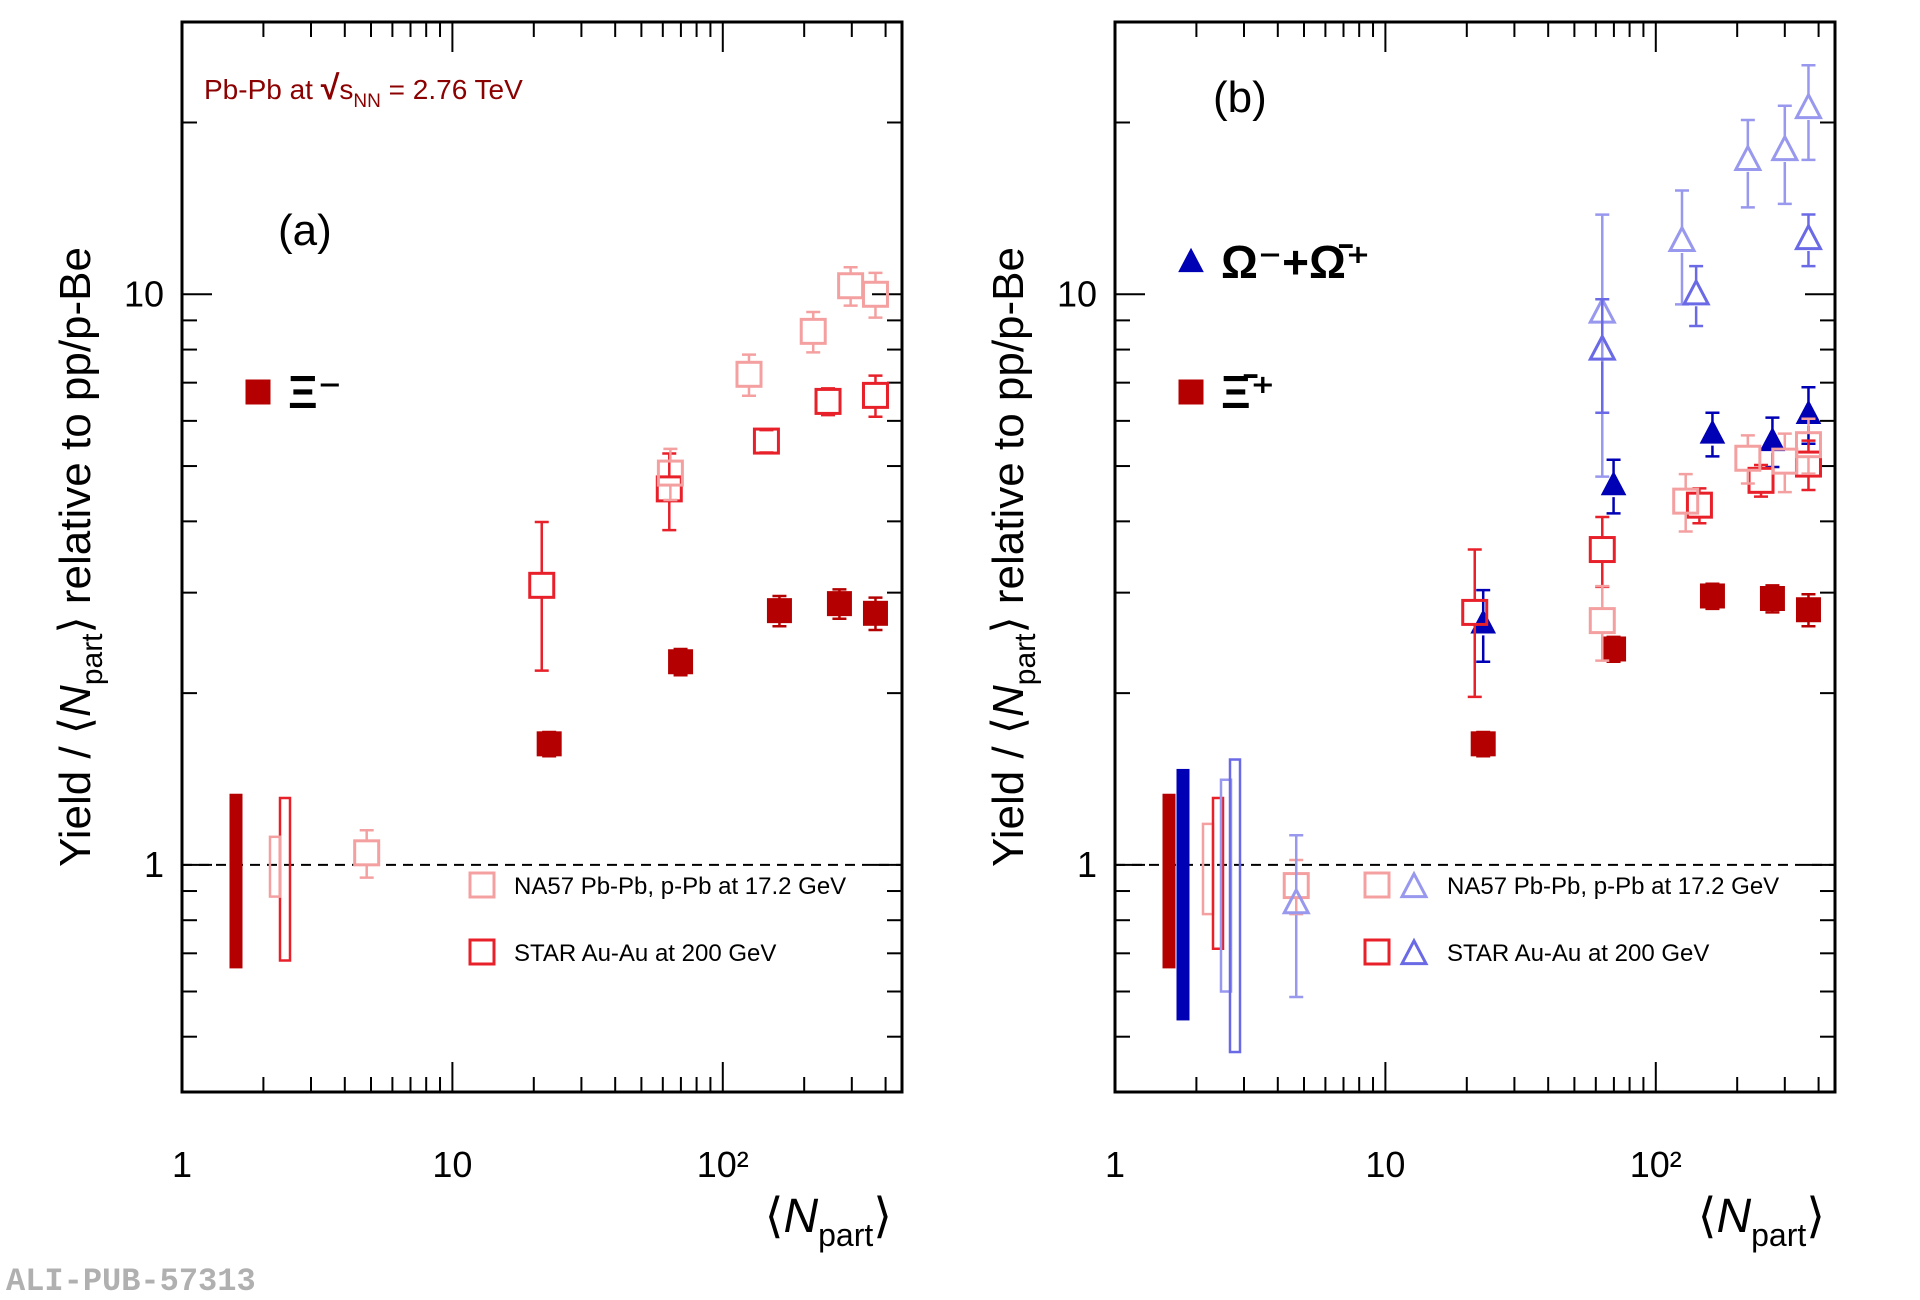 This screenshot has height=1300, width=1920. I want to click on x-axis-title-part: N, so click(1733, 1216).